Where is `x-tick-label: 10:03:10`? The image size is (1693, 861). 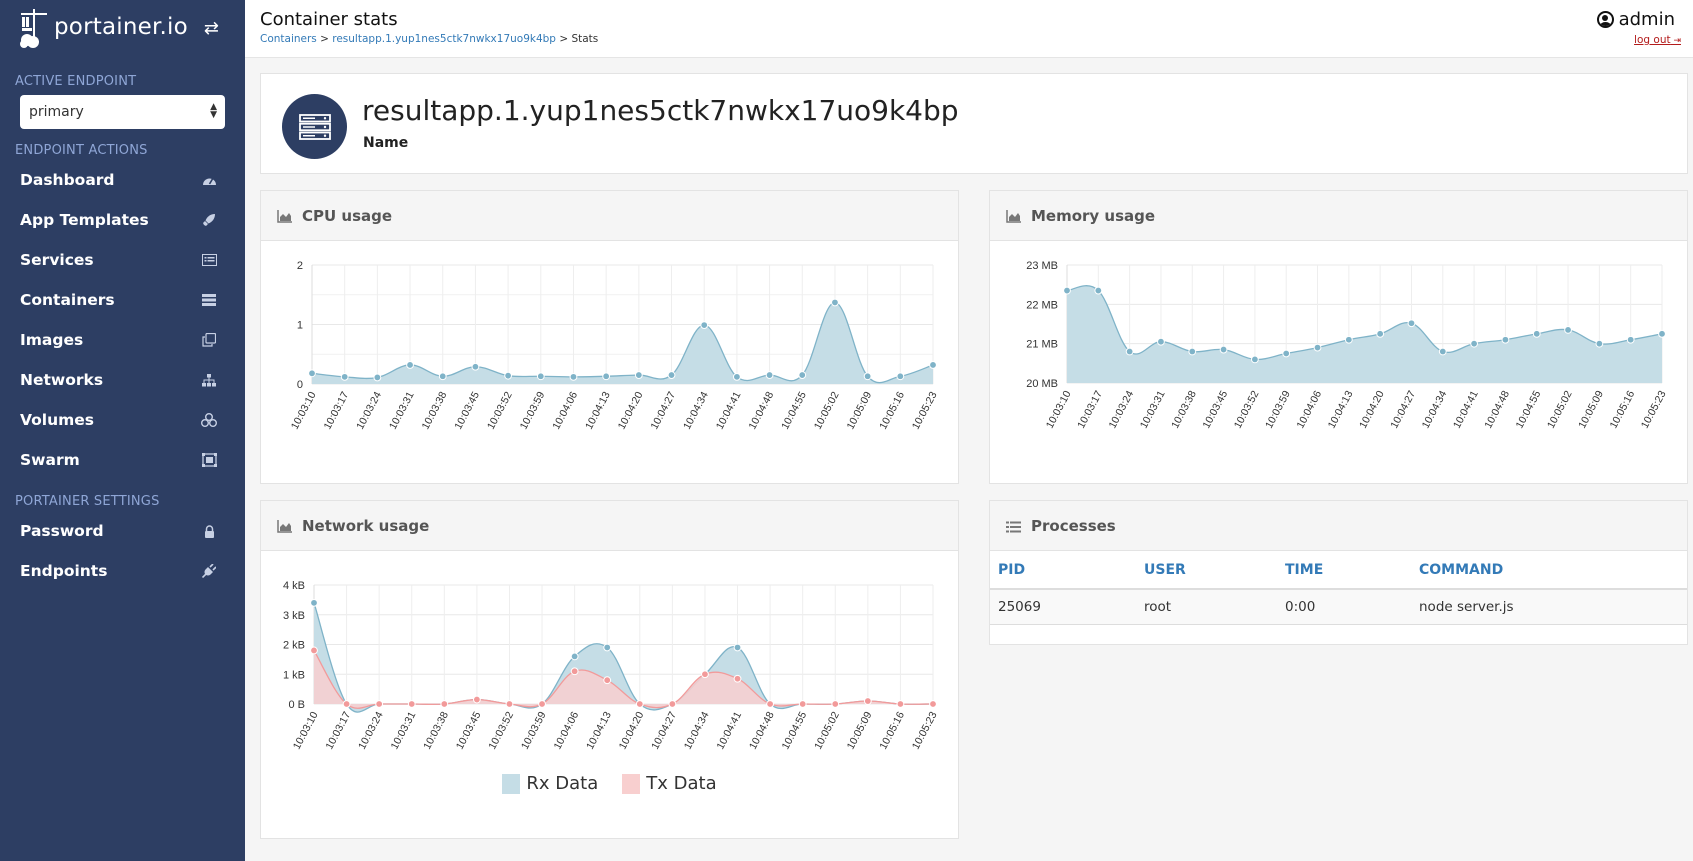 x-tick-label: 10:03:10 is located at coordinates (306, 731).